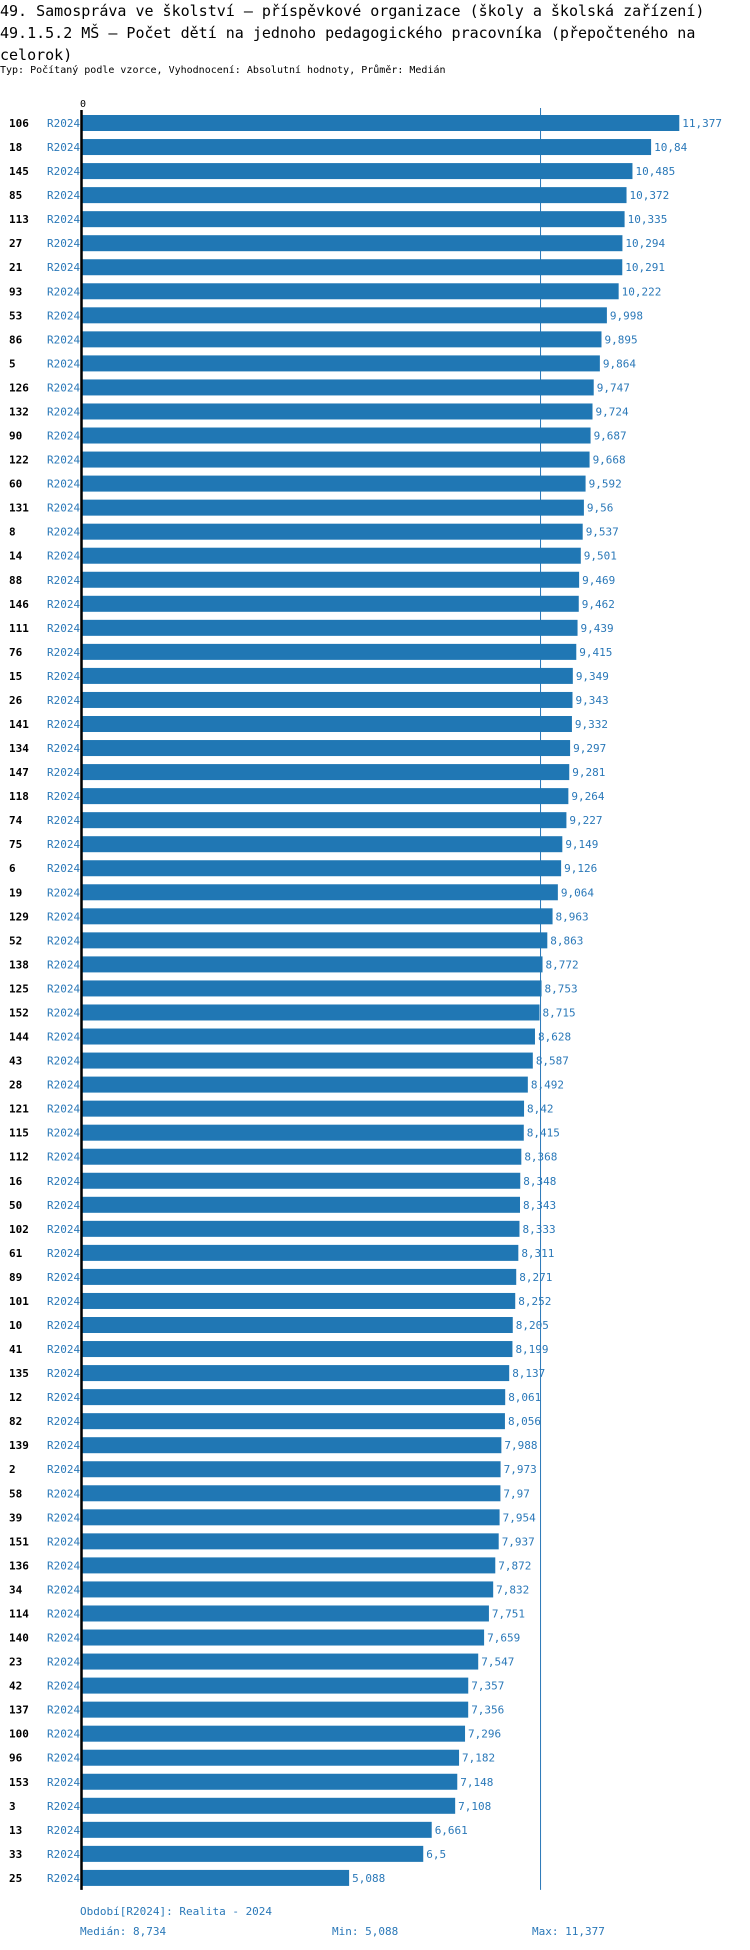 The width and height of the screenshot is (750, 1950). What do you see at coordinates (540, 1157) in the screenshot?
I see `data-label: 8,368` at bounding box center [540, 1157].